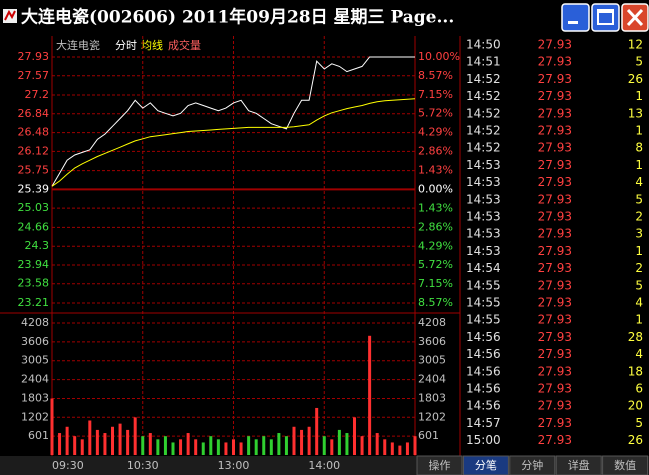 This screenshot has width=649, height=475. I want to click on tab-label: 分笔, so click(486, 465).